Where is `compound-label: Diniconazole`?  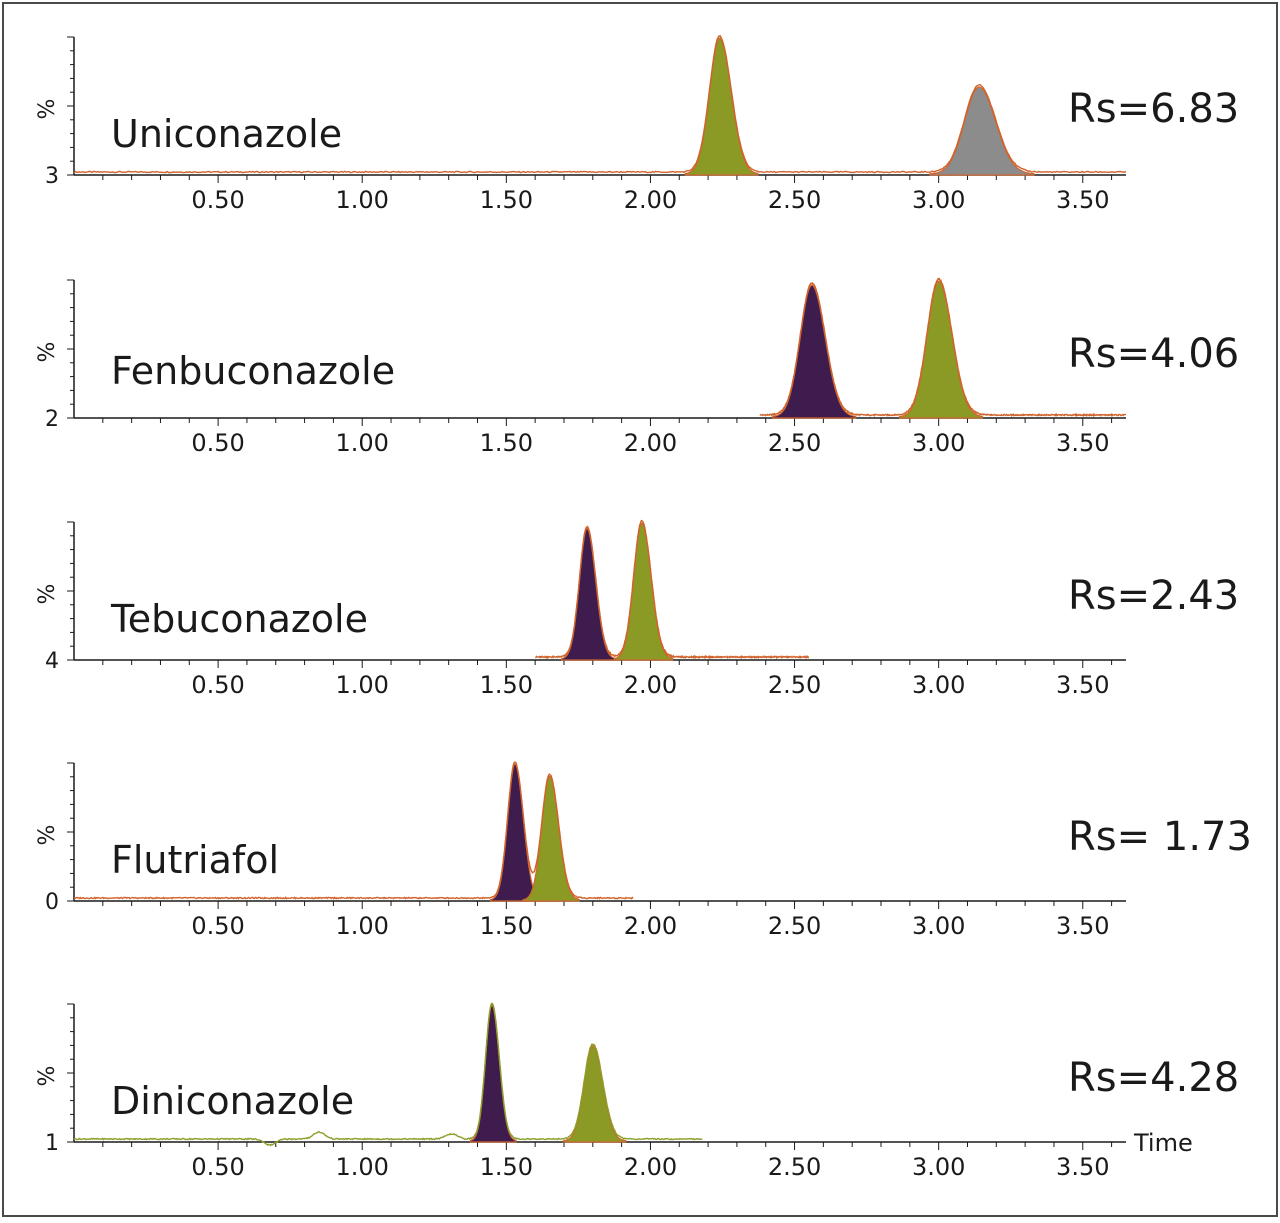 compound-label: Diniconazole is located at coordinates (232, 1101).